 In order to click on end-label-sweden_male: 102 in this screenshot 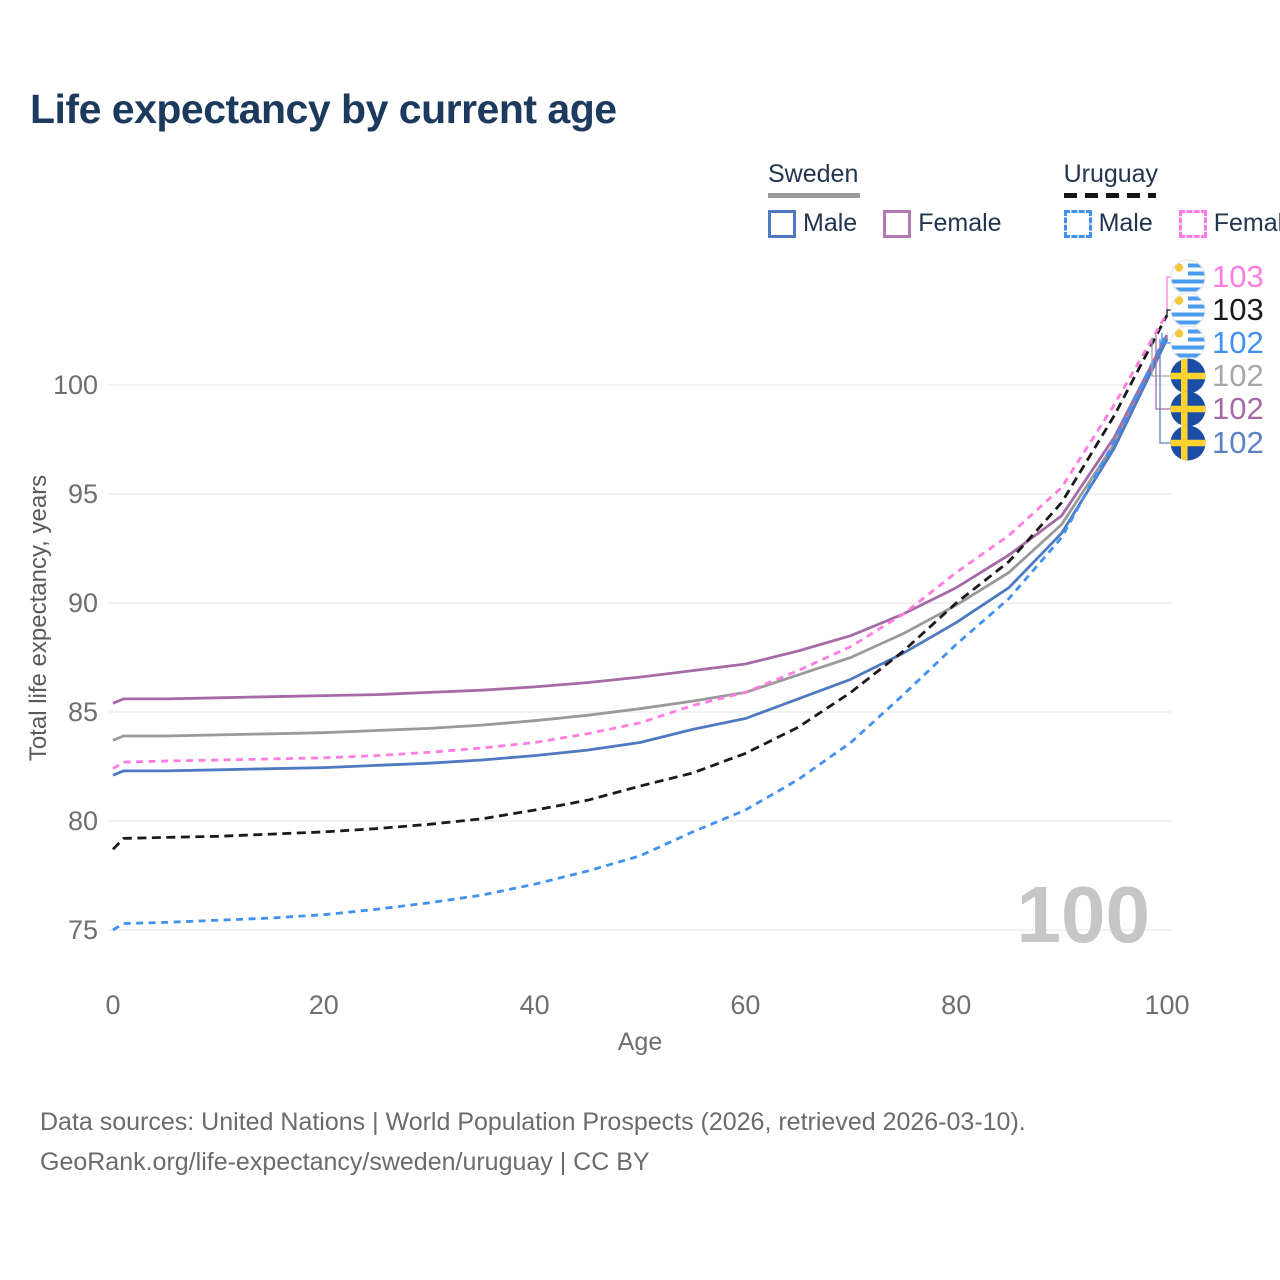, I will do `click(1217, 443)`.